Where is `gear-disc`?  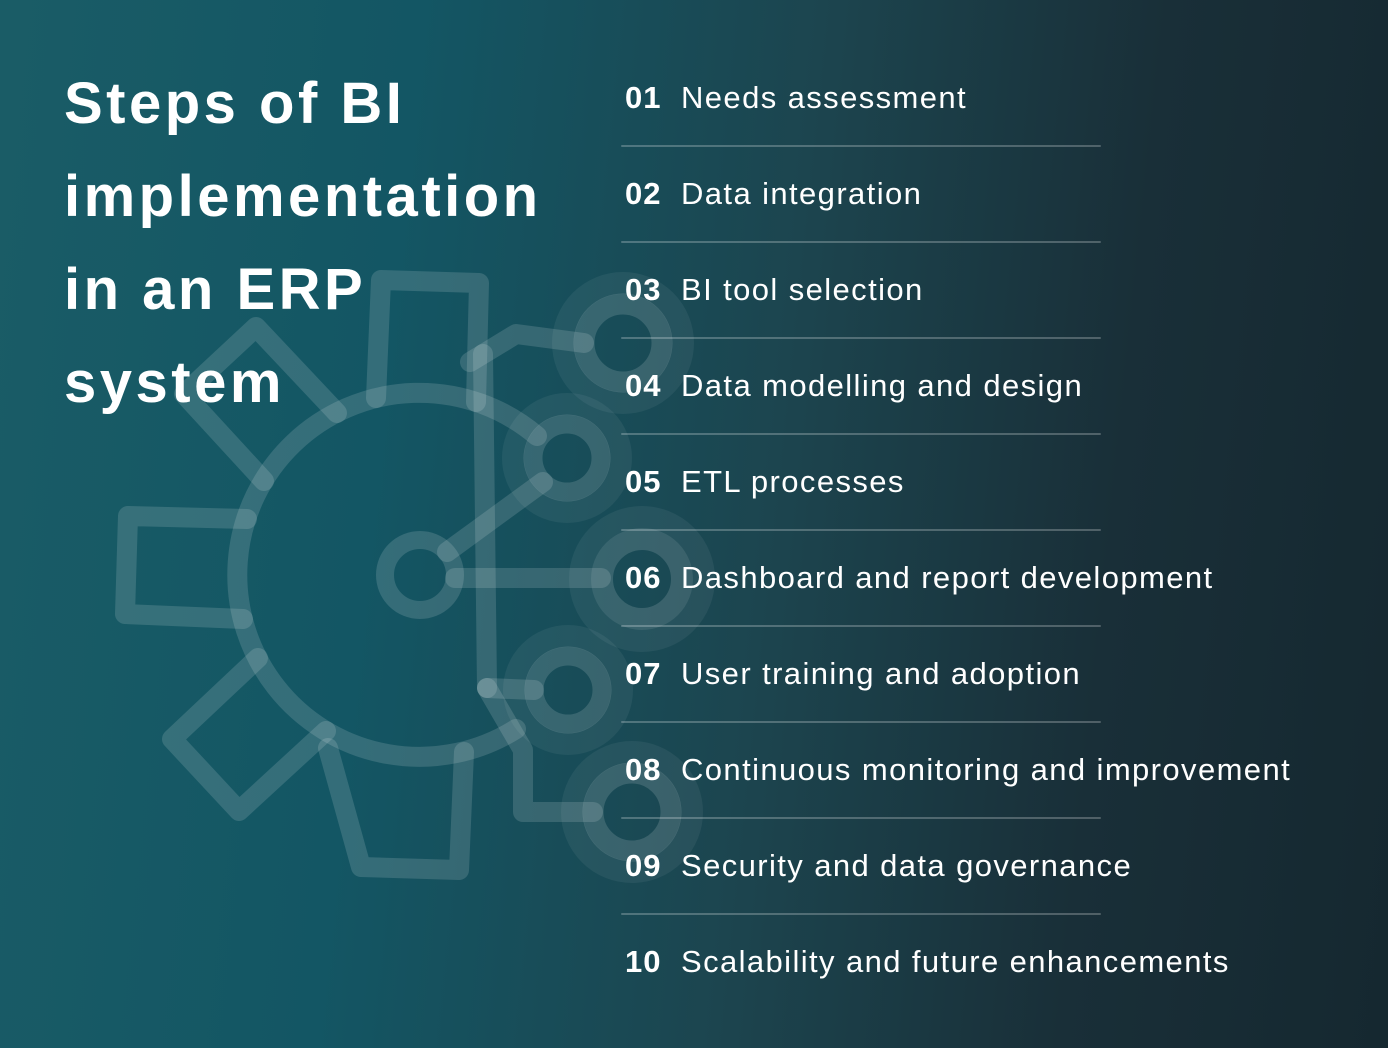
gear-disc is located at coordinates (387, 574).